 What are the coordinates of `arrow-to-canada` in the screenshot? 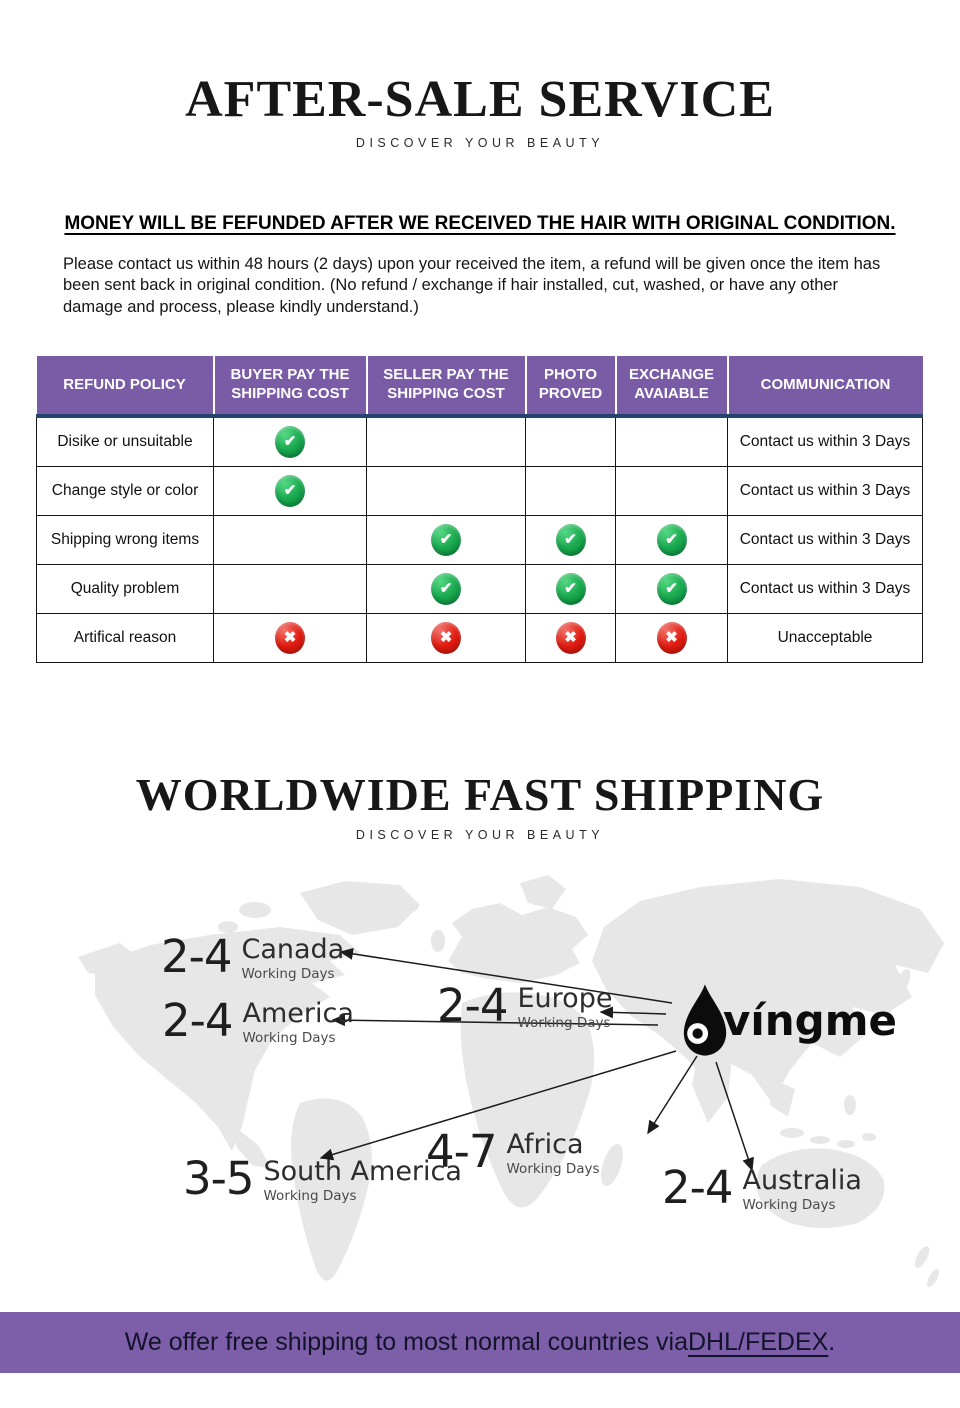 It's located at (506, 975).